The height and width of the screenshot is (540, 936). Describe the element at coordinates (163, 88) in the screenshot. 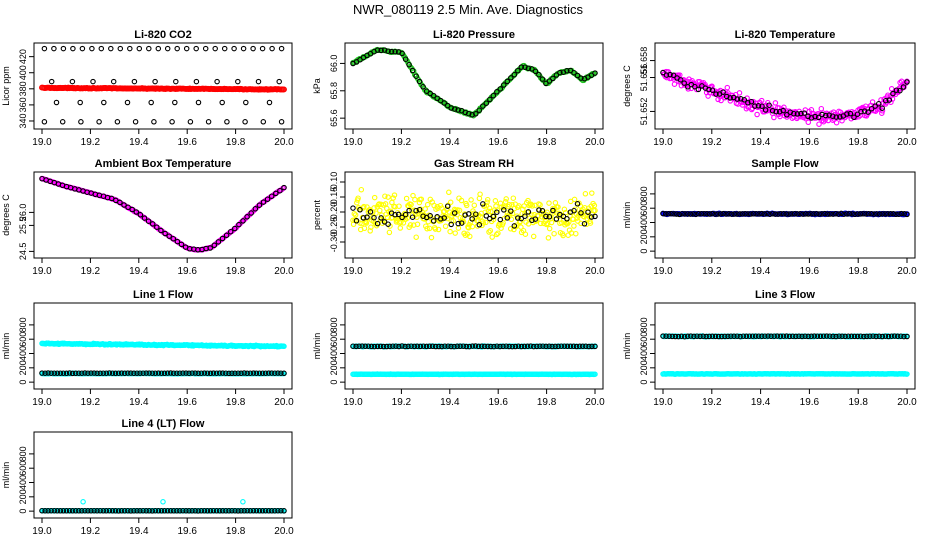

I see `series-reference` at that location.